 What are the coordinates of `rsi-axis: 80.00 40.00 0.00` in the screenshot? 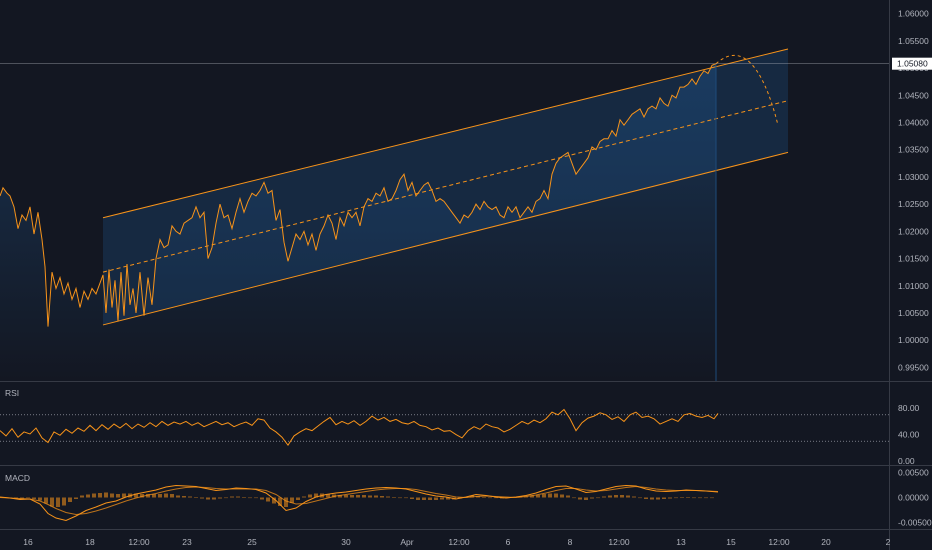 It's located at (909, 434).